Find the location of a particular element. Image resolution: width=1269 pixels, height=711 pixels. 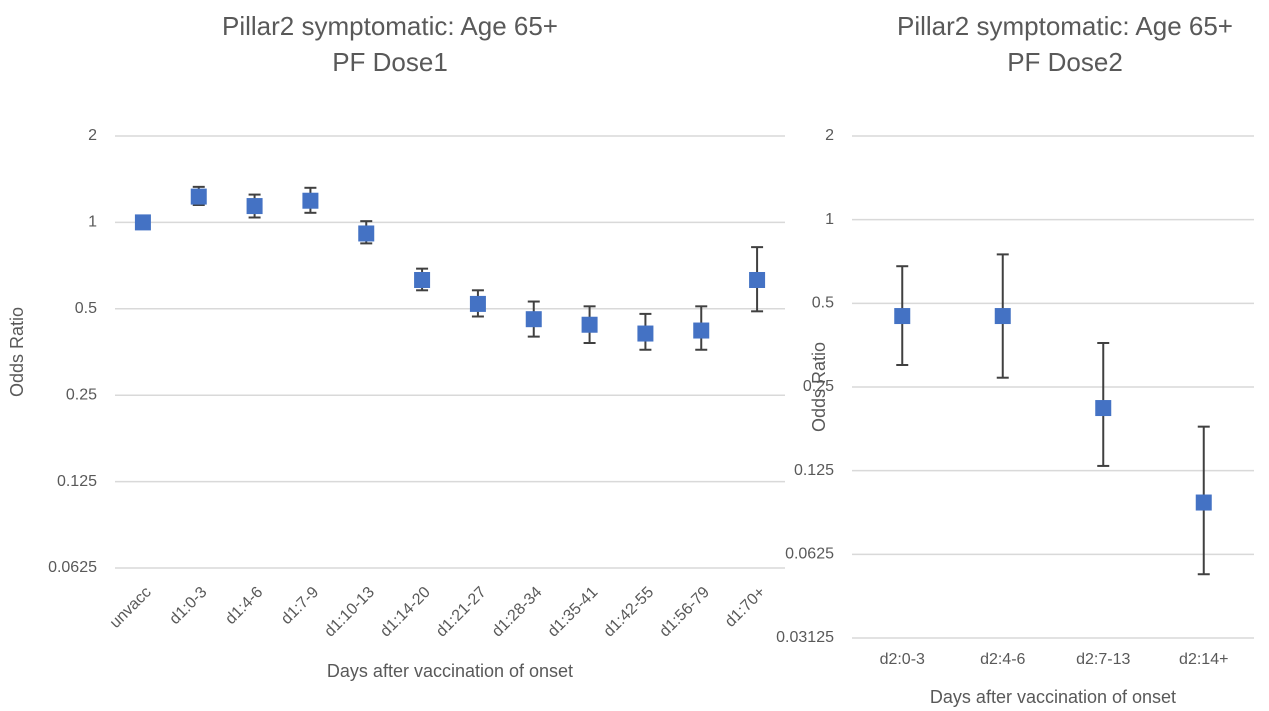

x-tick-label: d1:4-6 is located at coordinates (244, 606).